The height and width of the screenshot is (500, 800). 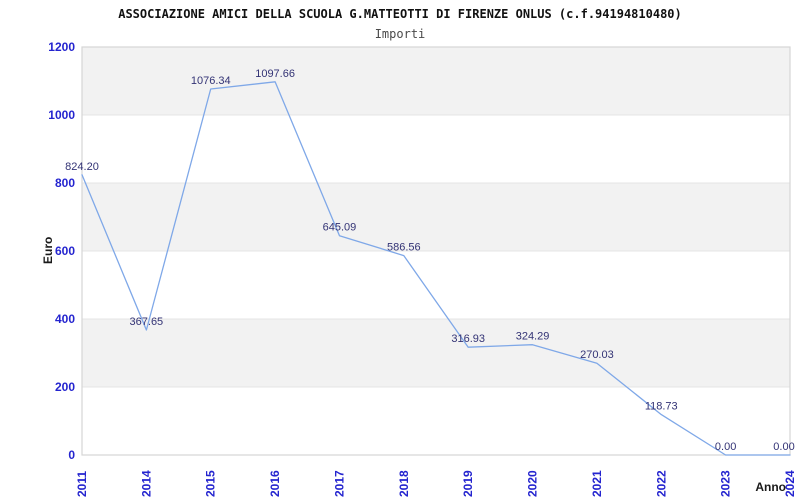 I want to click on data-point-label: 824.20, so click(x=82, y=167).